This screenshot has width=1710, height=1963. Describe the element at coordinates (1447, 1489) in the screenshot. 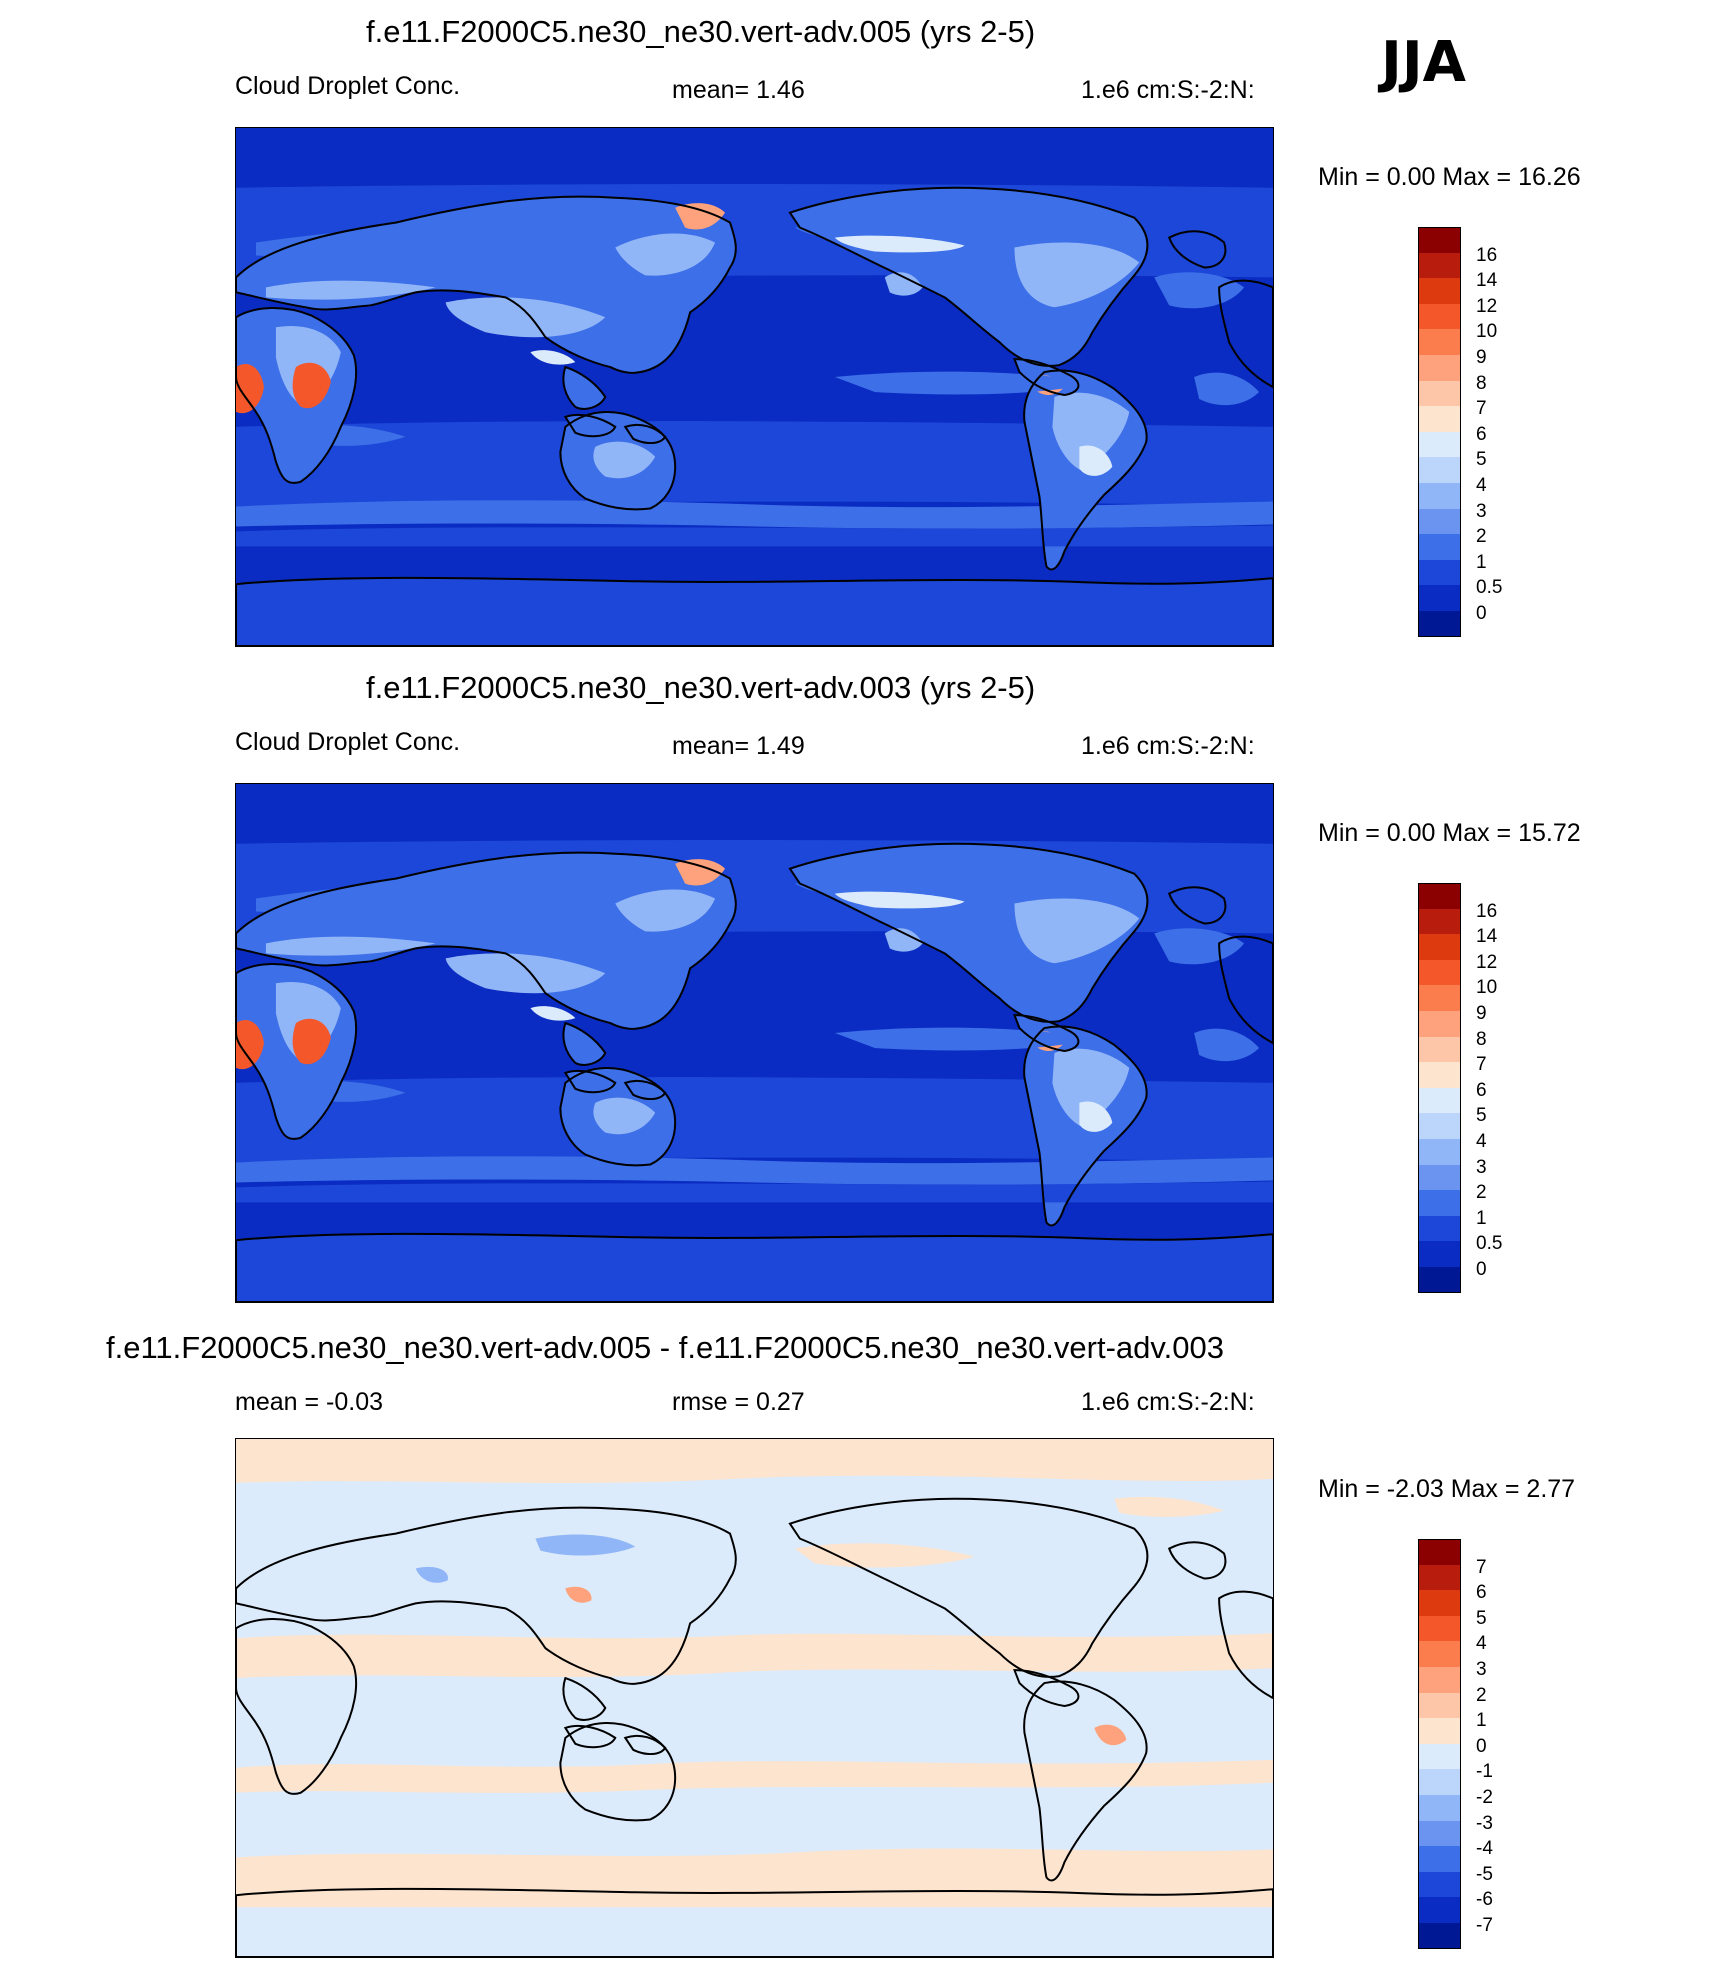

I see `panel-3-minmax: Min = -2.03 Max = 2.77` at that location.